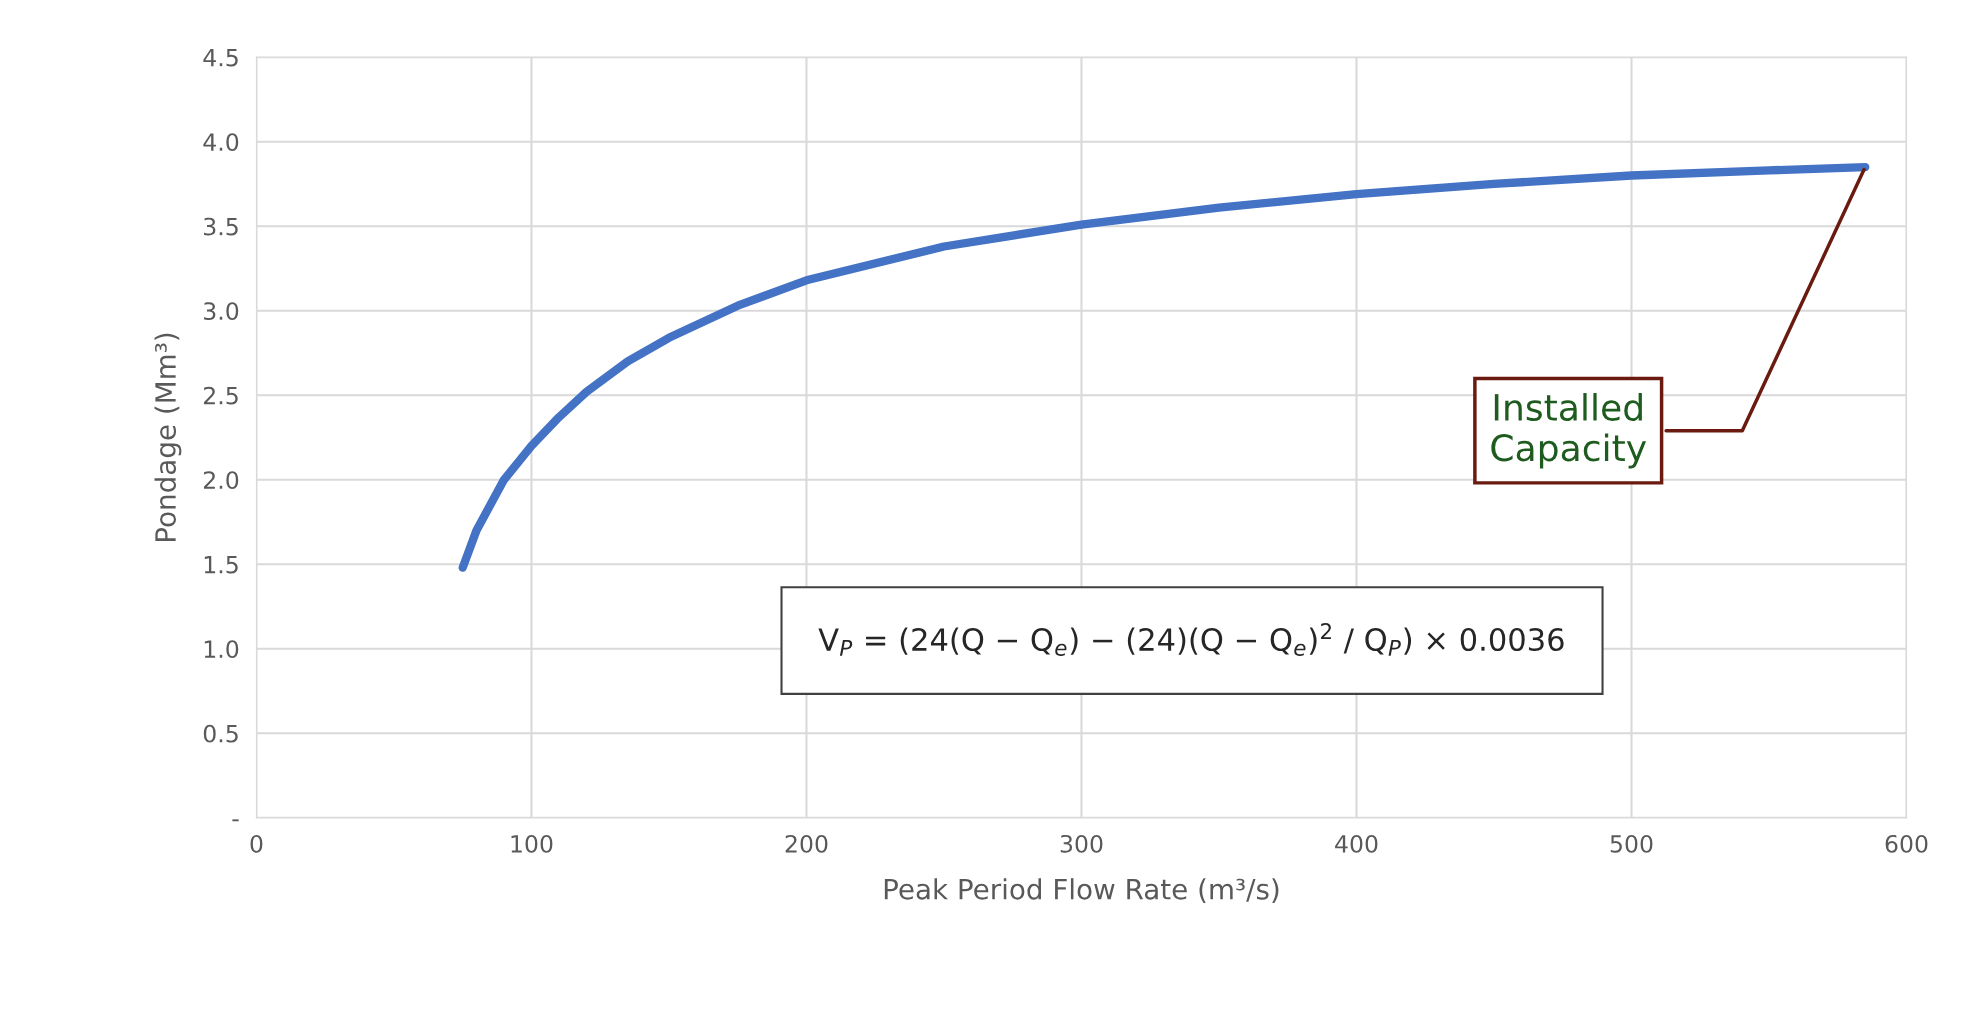 The height and width of the screenshot is (1021, 1988). What do you see at coordinates (221, 142) in the screenshot?
I see `y-tick-label: 4.0` at bounding box center [221, 142].